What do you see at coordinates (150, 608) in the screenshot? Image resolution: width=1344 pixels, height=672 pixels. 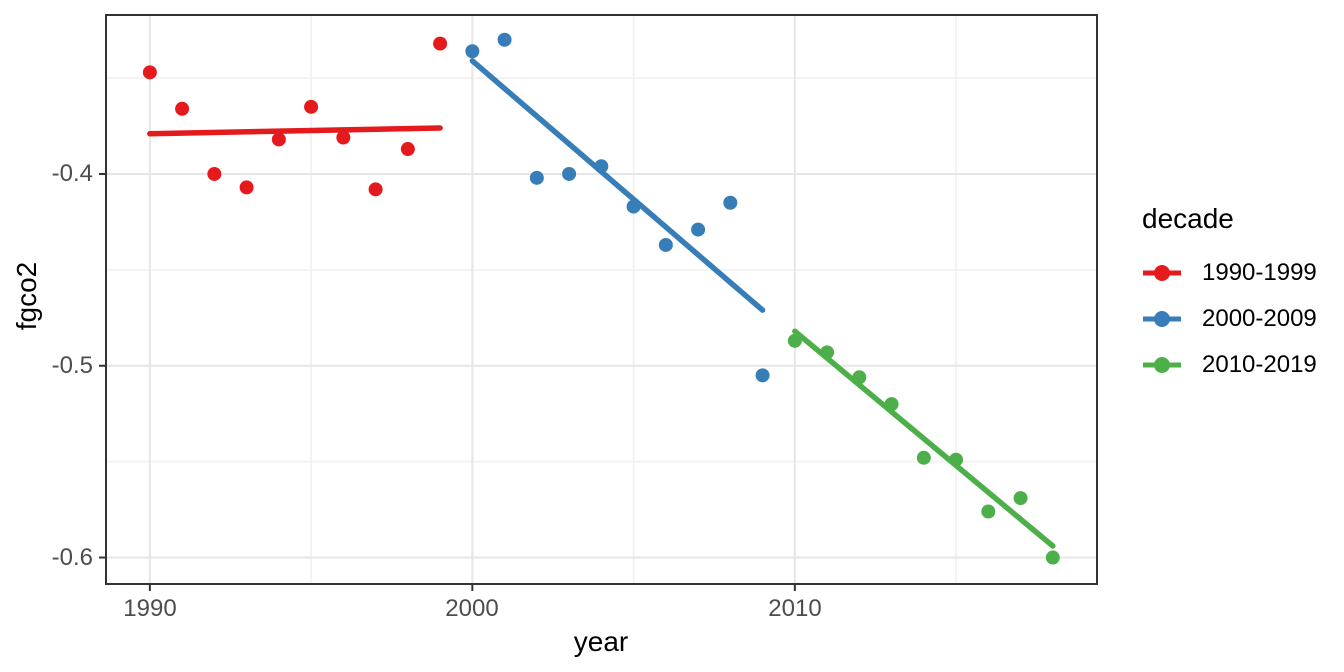 I see `x-tick-label: 1990` at bounding box center [150, 608].